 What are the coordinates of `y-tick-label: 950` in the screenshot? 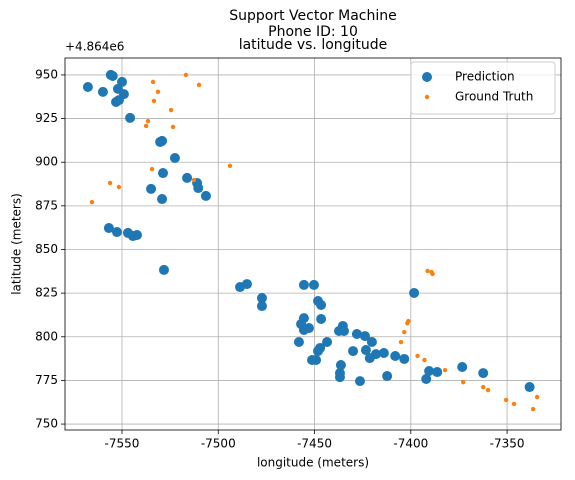 It's located at (46, 74).